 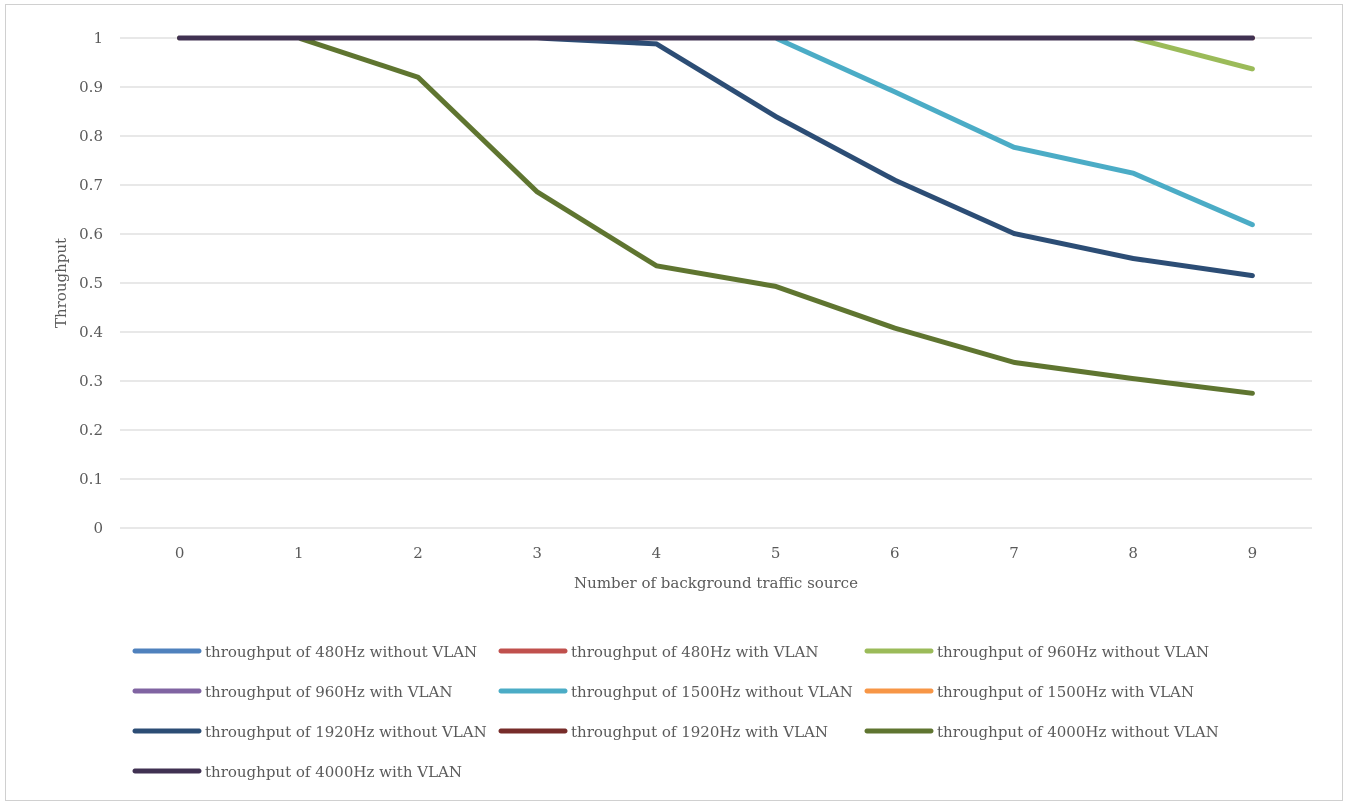 I want to click on legend-item: throughput of 1920Hz without VLAN, so click(x=309, y=732).